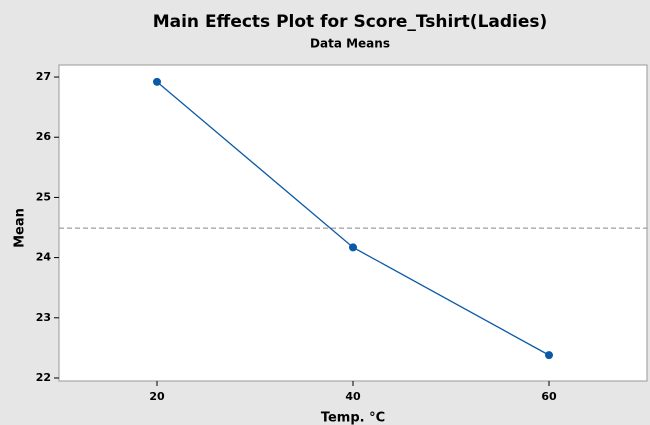  What do you see at coordinates (43, 377) in the screenshot?
I see `y-tick-label: 22` at bounding box center [43, 377].